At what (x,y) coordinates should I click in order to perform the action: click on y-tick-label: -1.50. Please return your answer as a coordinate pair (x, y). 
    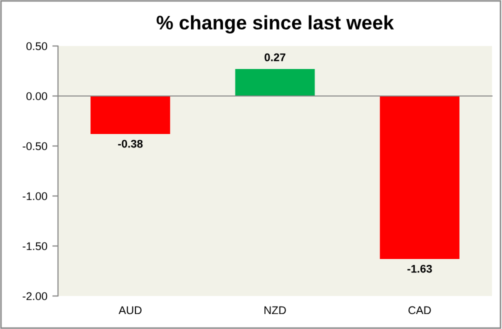
    Looking at the image, I should click on (35, 246).